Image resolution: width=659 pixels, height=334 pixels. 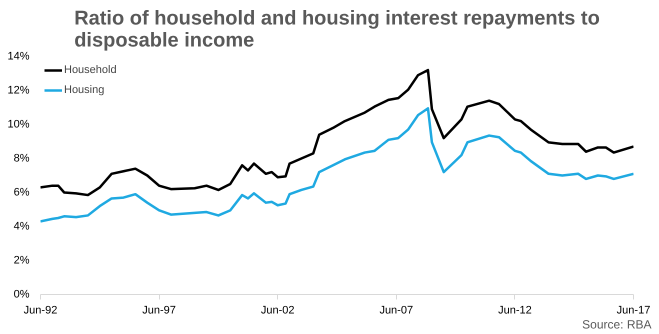 What do you see at coordinates (18, 90) in the screenshot?
I see `y-tick-label: 12%` at bounding box center [18, 90].